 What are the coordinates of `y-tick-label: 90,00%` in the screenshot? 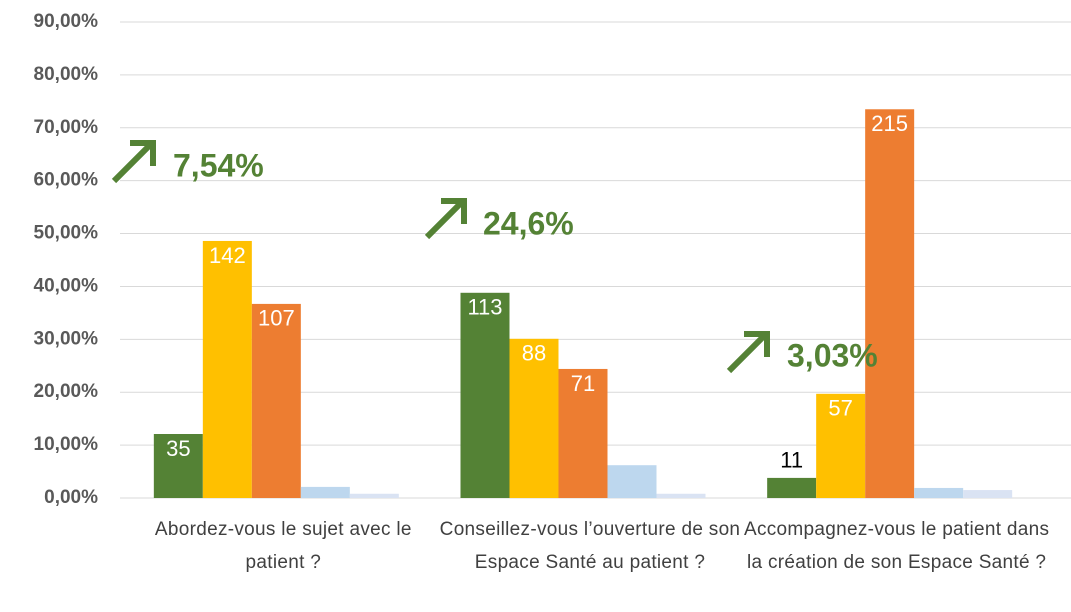 It's located at (66, 21).